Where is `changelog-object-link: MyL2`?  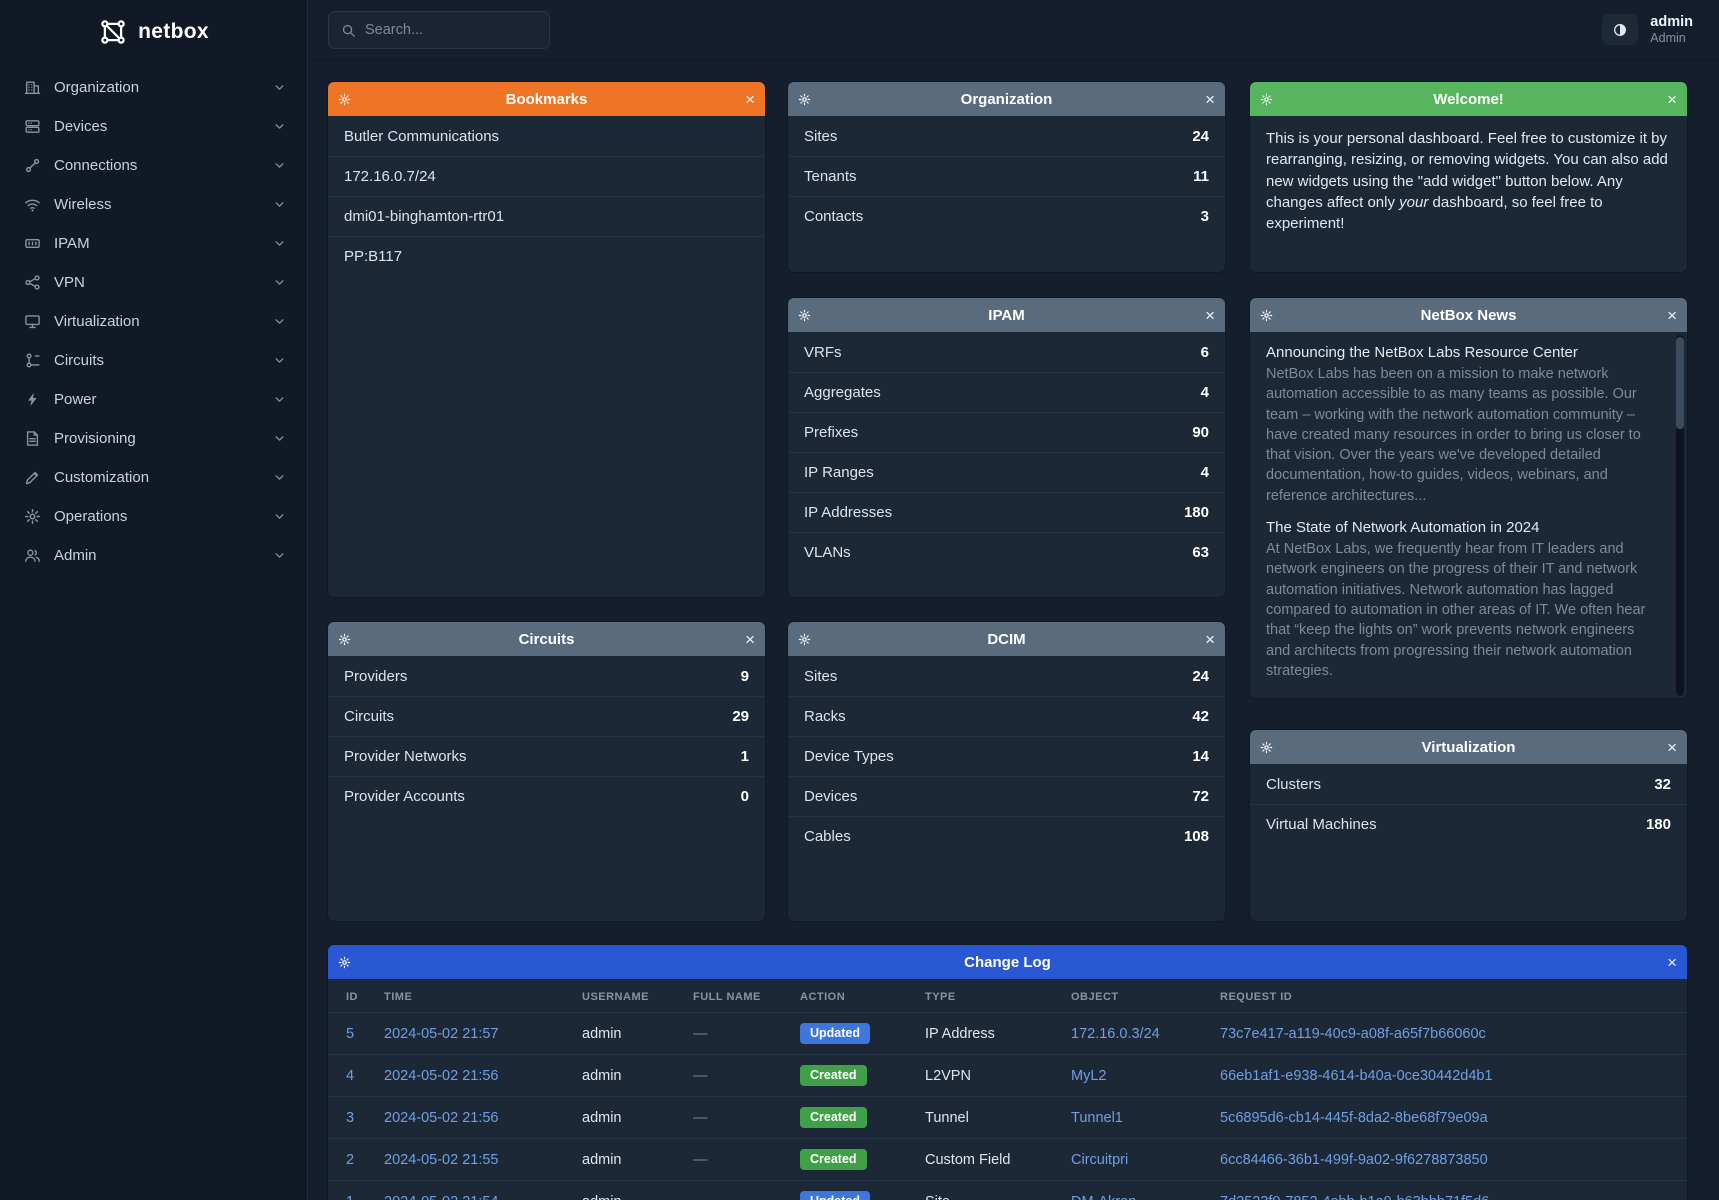
changelog-object-link: MyL2 is located at coordinates (1089, 1075).